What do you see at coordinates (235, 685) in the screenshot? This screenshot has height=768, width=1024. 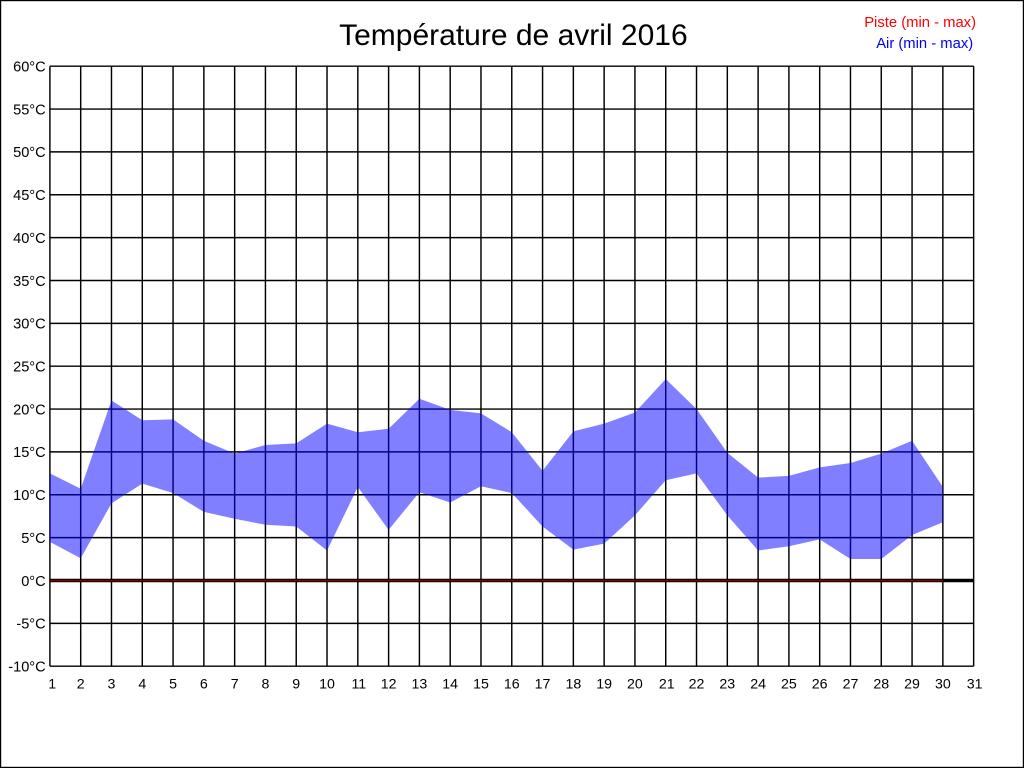 I see `svg-text: 7` at bounding box center [235, 685].